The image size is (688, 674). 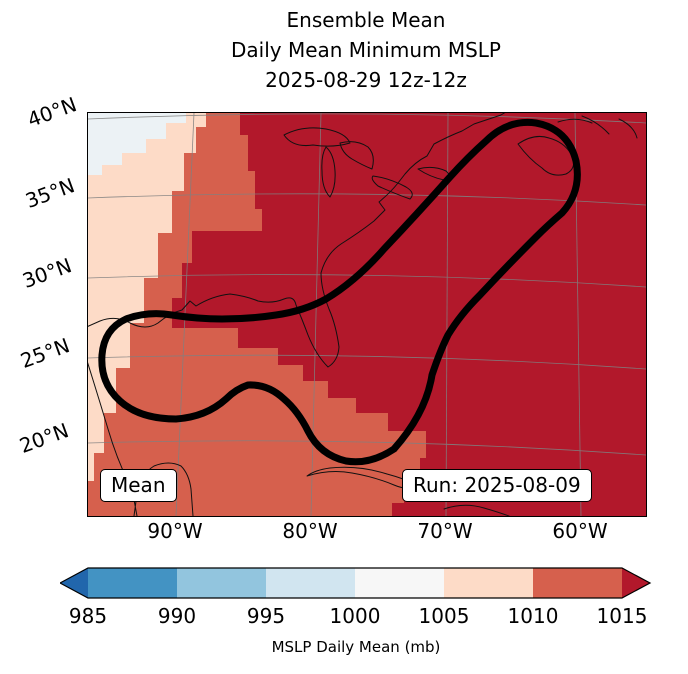 I want to click on colorbar-tick-985: 985, so click(x=88, y=616).